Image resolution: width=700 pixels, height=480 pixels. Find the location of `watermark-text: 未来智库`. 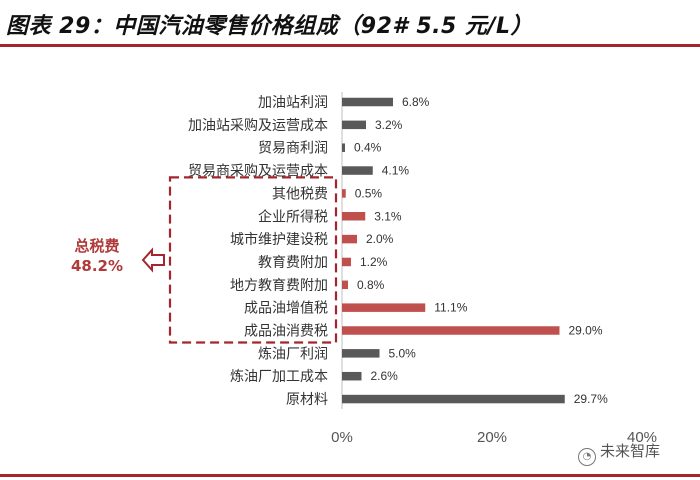

watermark-text: 未来智库 is located at coordinates (630, 451).